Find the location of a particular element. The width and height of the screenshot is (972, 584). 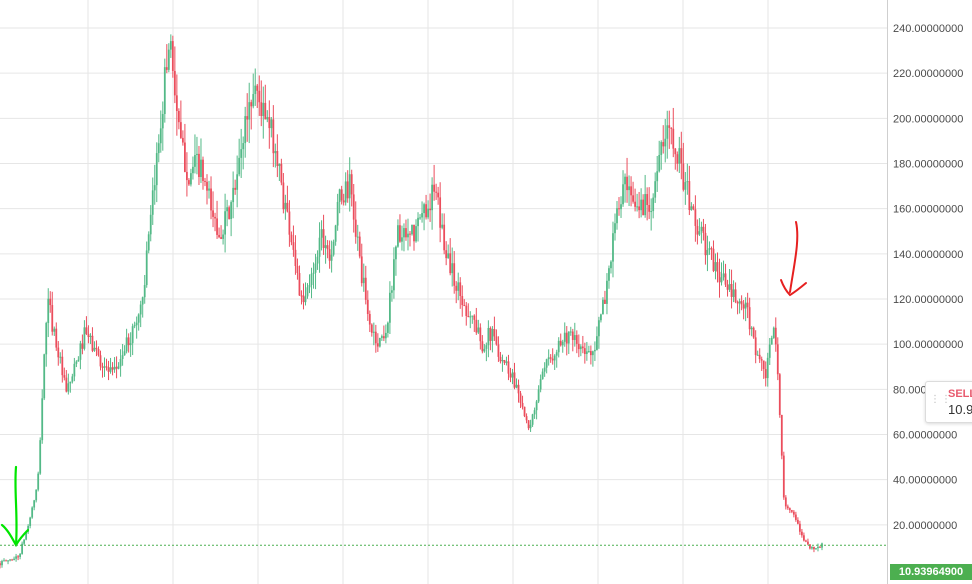

red-arrow-head is located at coordinates (793, 288).